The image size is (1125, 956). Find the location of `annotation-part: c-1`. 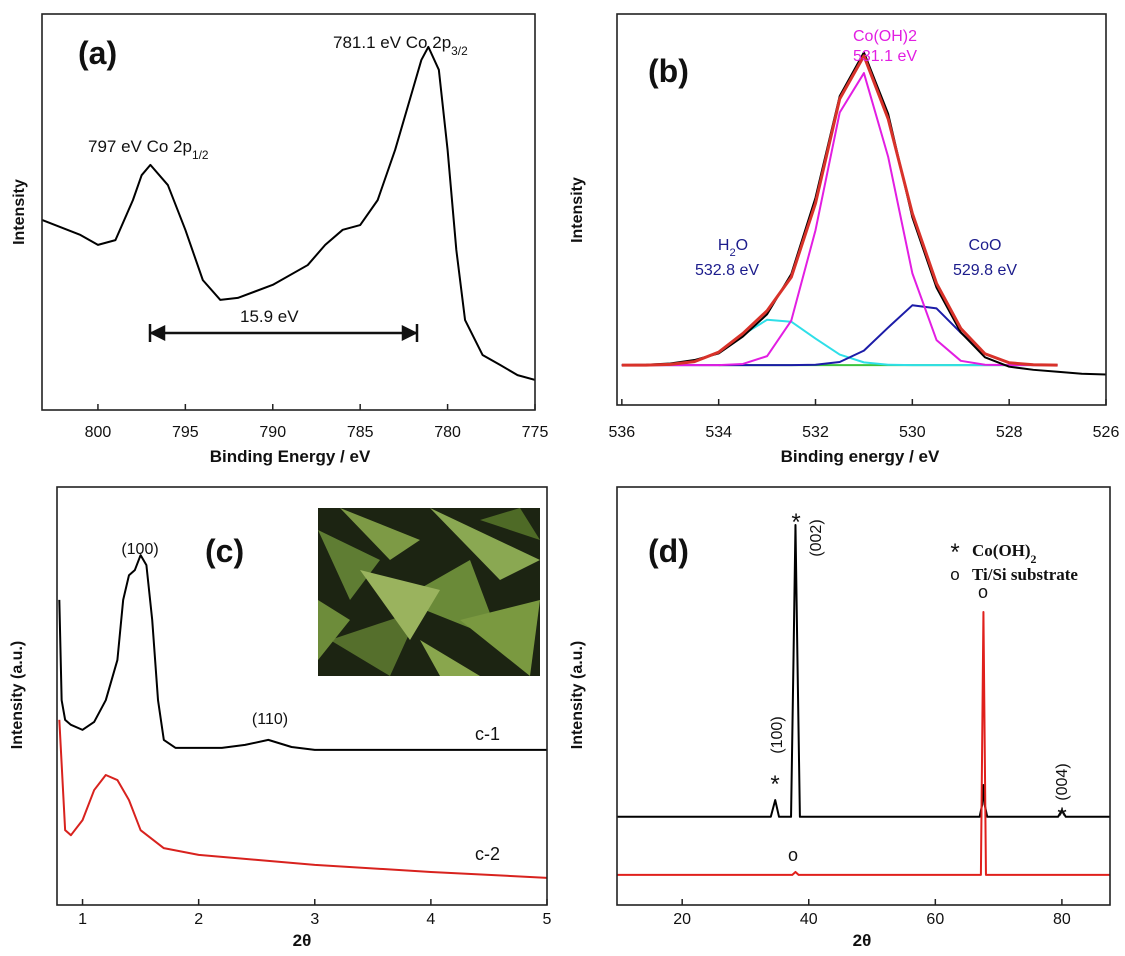

annotation-part: c-1 is located at coordinates (487, 734).